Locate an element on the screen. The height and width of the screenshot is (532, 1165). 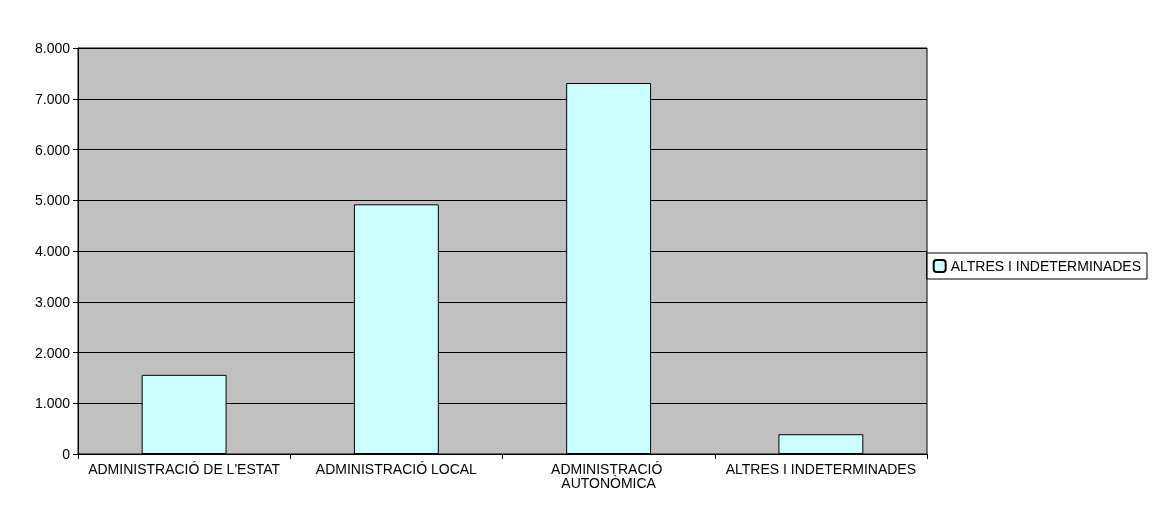
y-tick-label: 3.000 is located at coordinates (52, 301).